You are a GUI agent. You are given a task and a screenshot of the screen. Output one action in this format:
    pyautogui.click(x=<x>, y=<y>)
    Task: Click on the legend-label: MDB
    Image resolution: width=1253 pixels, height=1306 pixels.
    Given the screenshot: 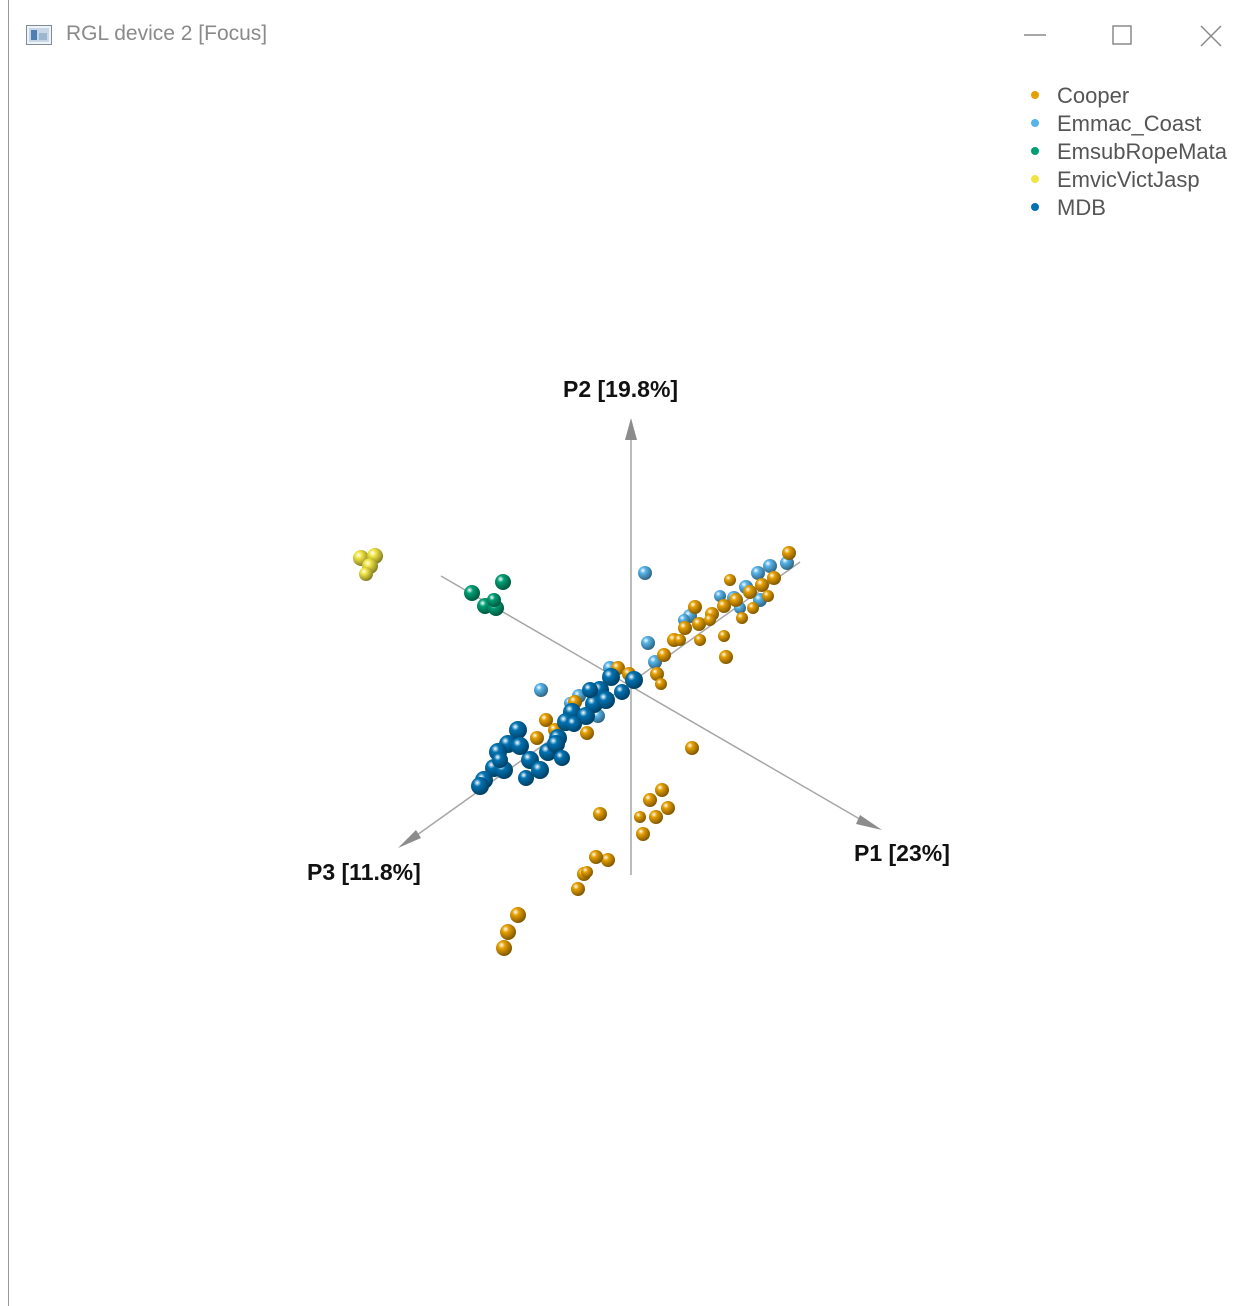 What is the action you would take?
    pyautogui.click(x=1081, y=207)
    